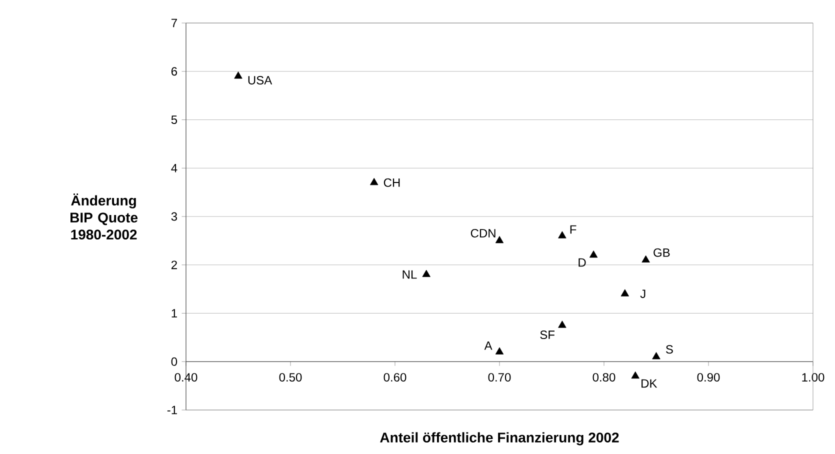 This screenshot has width=835, height=454. Describe the element at coordinates (582, 262) in the screenshot. I see `annotation: D` at that location.